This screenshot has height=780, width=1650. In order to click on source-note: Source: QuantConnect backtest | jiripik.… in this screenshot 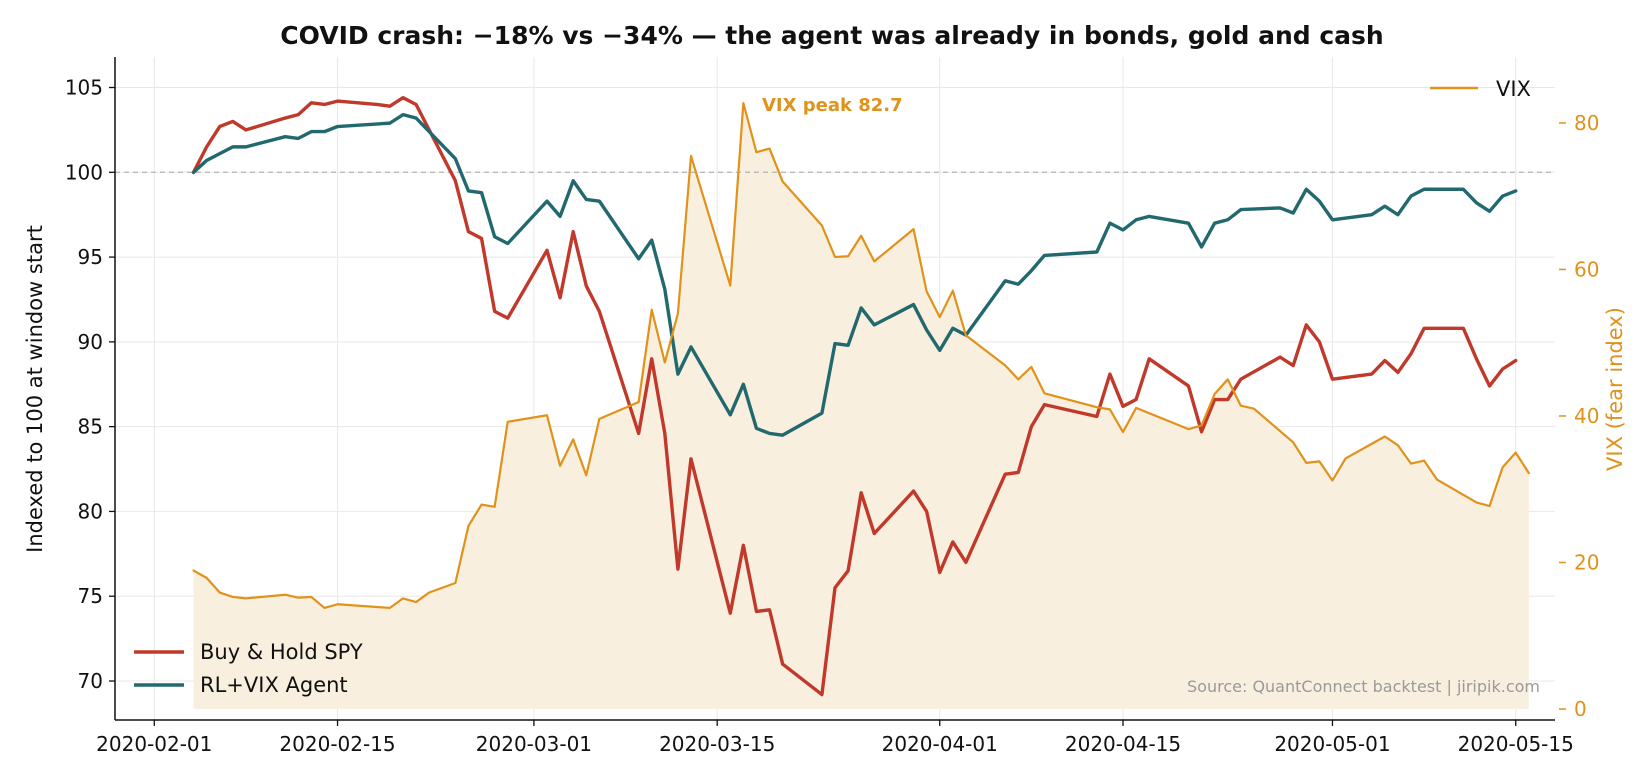, I will do `click(1363, 686)`.